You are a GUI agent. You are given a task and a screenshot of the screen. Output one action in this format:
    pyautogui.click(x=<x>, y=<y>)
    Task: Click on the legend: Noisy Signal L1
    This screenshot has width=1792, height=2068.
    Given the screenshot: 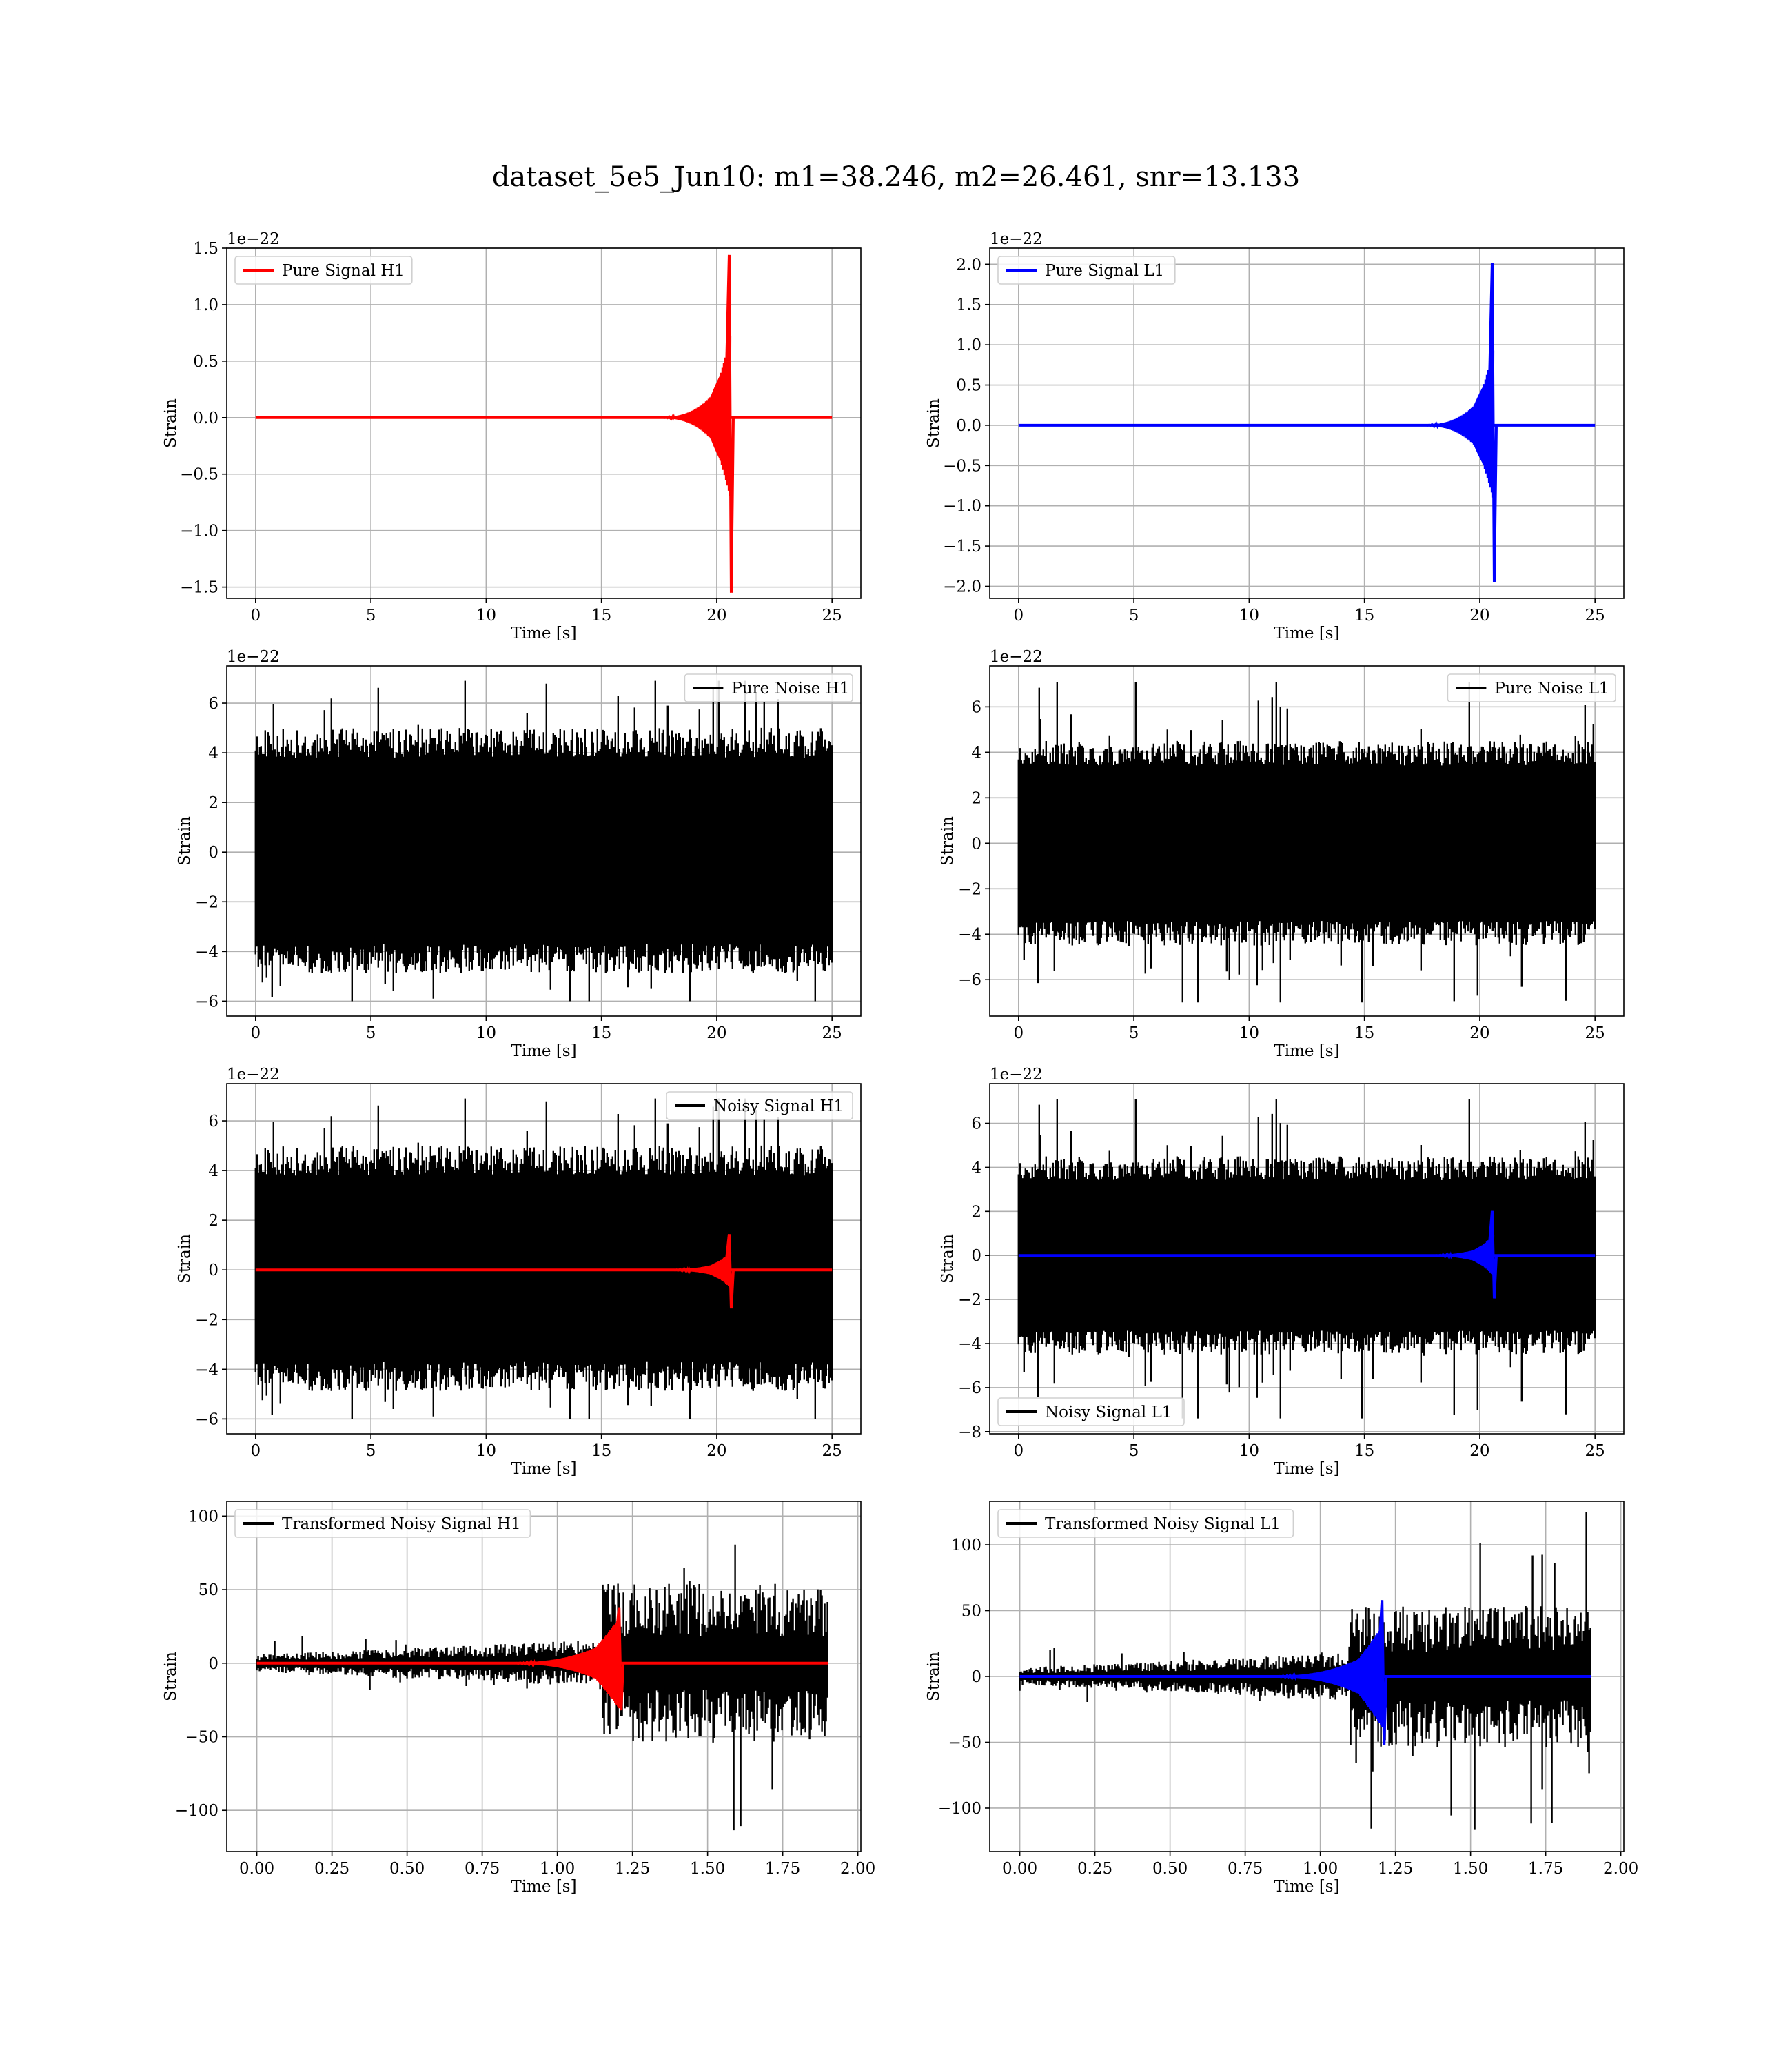 What is the action you would take?
    pyautogui.click(x=1091, y=1411)
    